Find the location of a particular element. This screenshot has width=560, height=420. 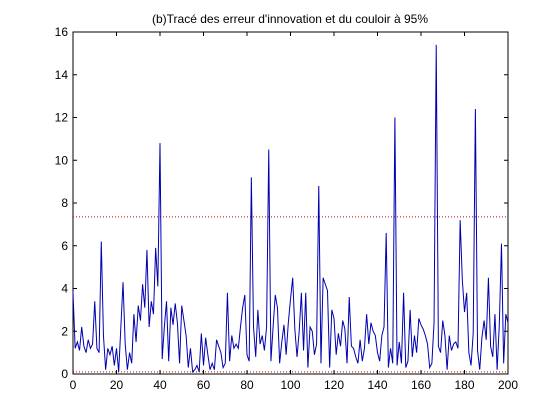

x-tick-label: 200 is located at coordinates (508, 385).